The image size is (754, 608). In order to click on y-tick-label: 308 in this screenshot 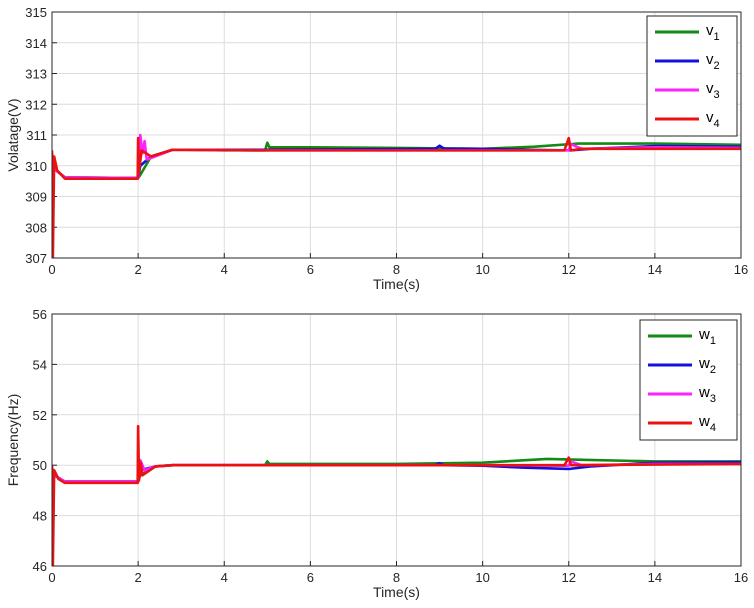, I will do `click(36, 227)`.